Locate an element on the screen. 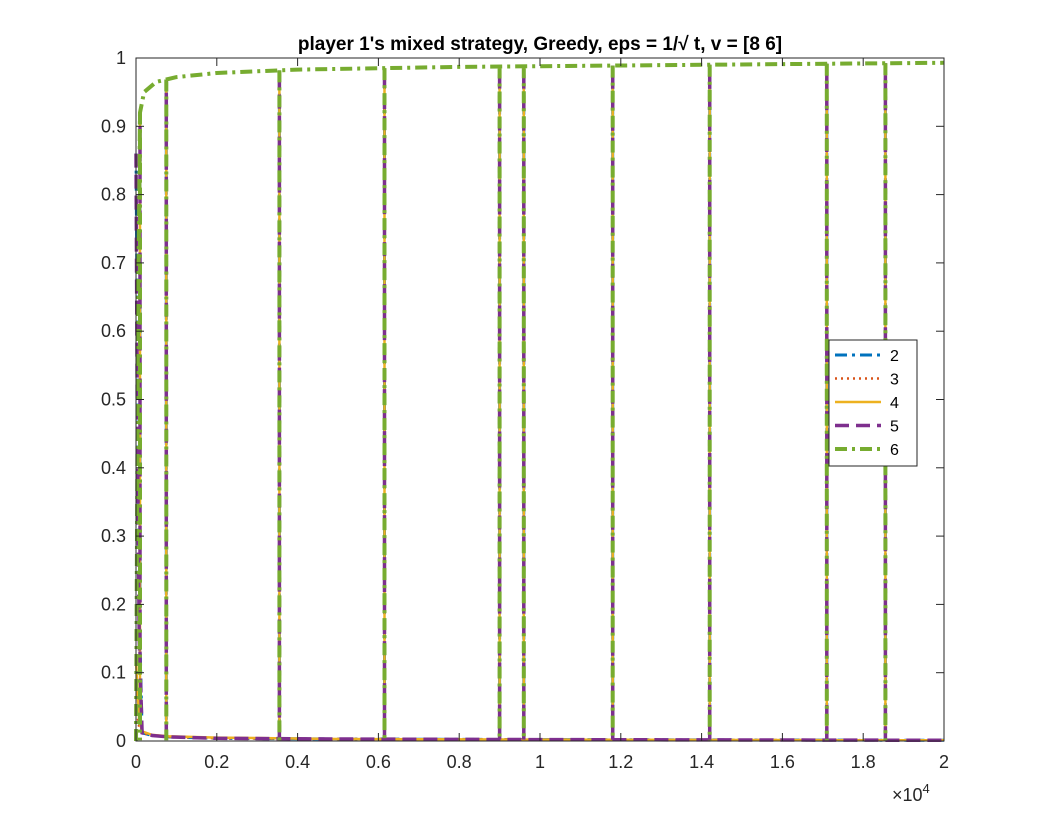  legend-label-4: 4 is located at coordinates (894, 403).